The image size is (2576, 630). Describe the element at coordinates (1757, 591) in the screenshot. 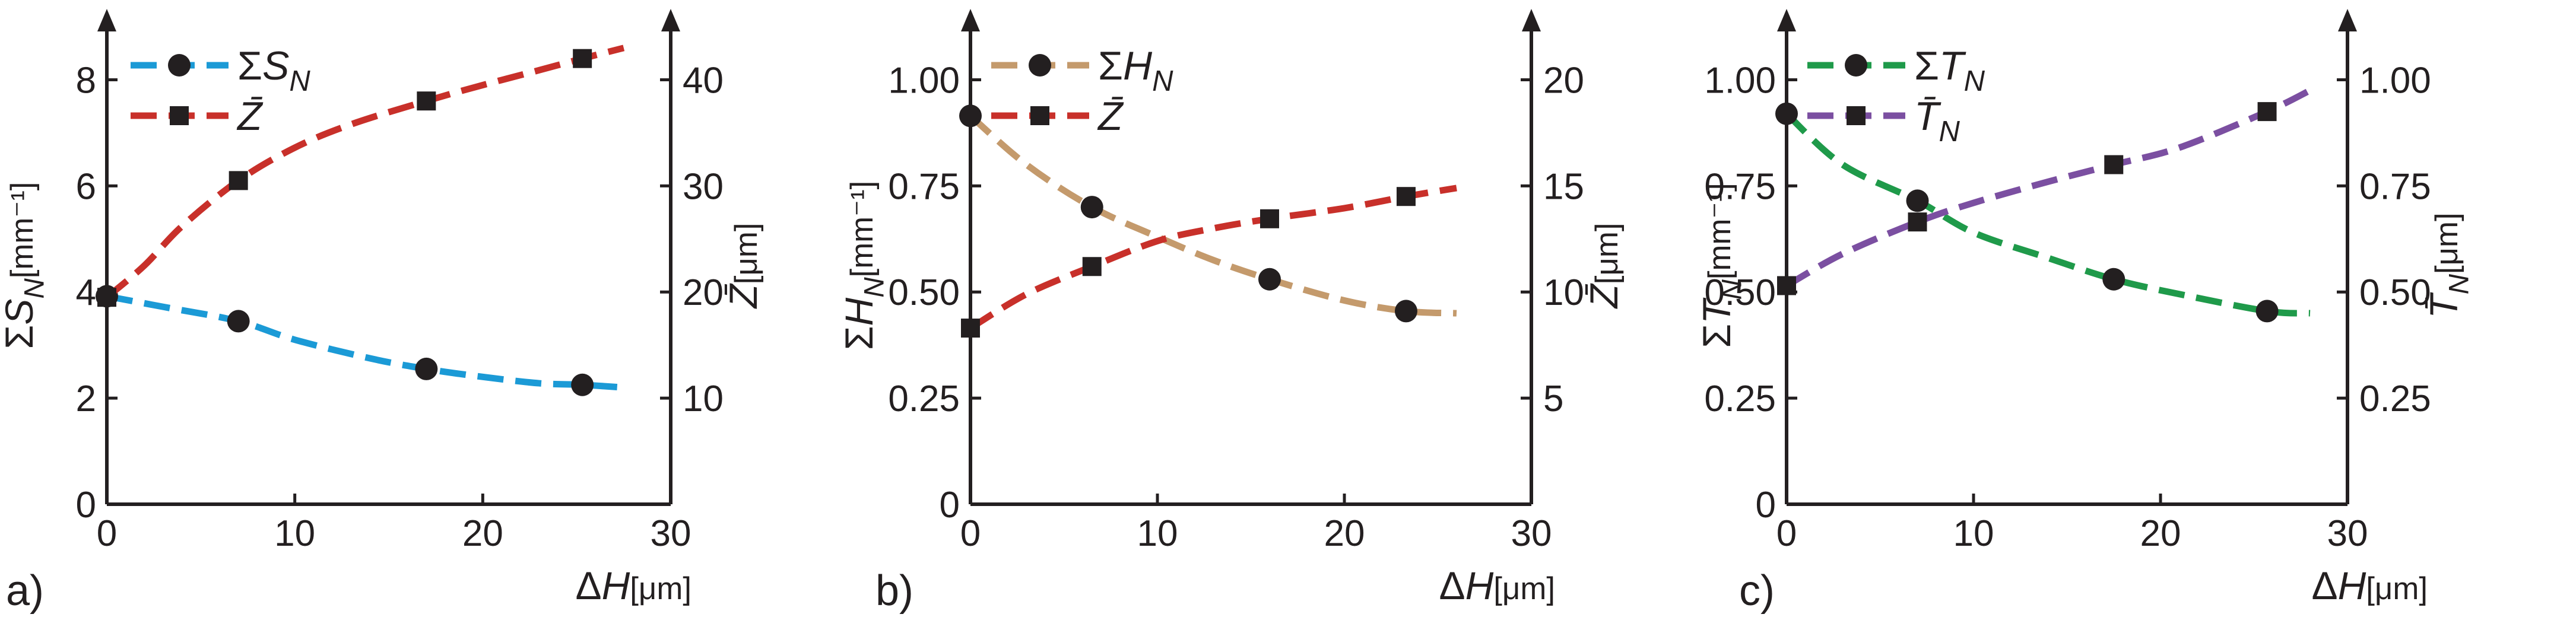

I see `panel-label: c)` at that location.